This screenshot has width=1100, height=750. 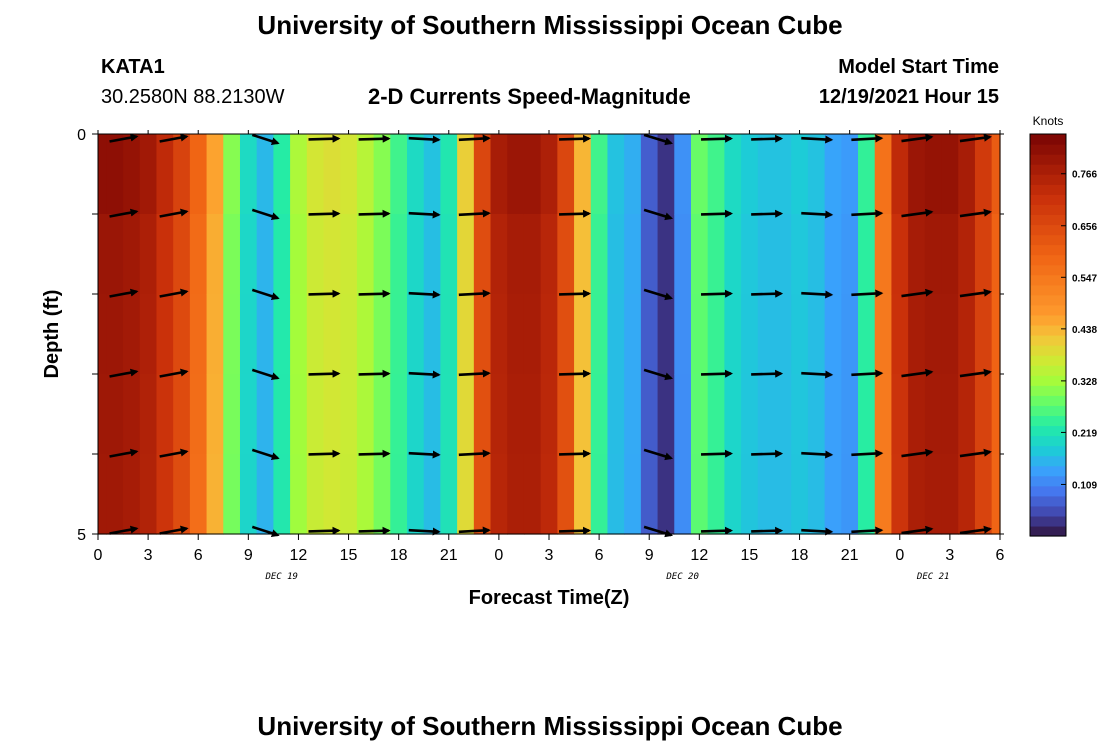 I want to click on x-tick-label: 21, so click(x=850, y=555).